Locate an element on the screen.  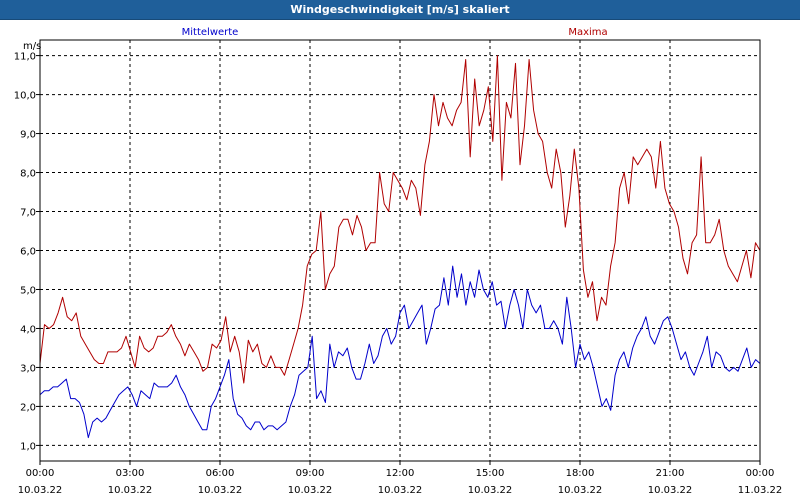
y-tick-label: 5,0 is located at coordinates (28, 290).